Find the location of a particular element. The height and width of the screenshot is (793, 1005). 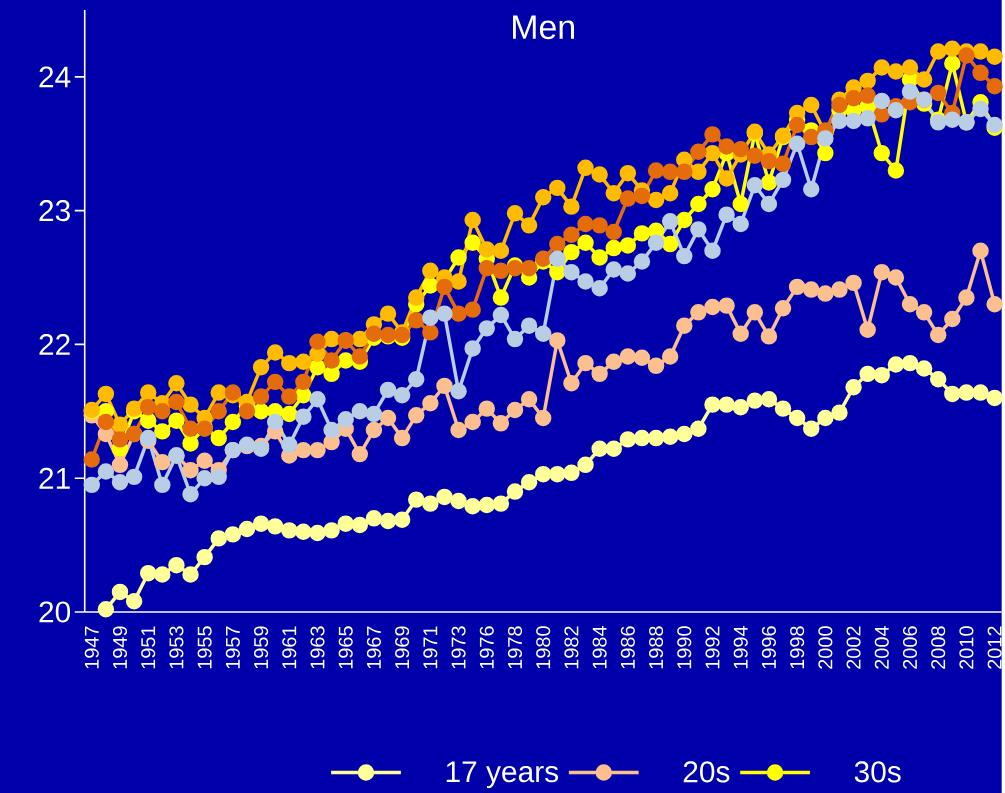

x-tick-label: 2008 is located at coordinates (938, 647).